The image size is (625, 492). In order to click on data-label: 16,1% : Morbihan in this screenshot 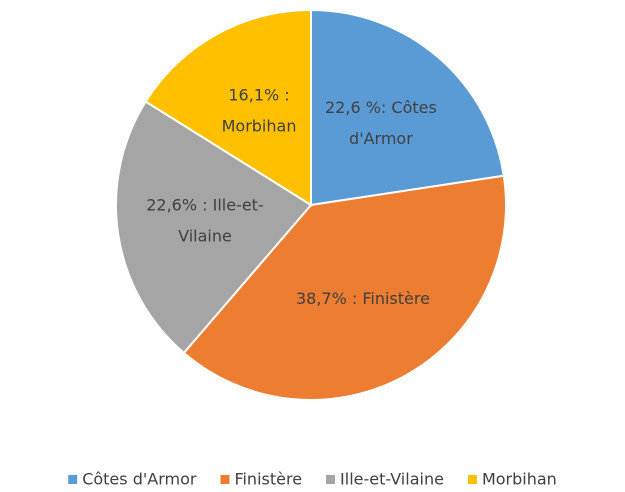, I will do `click(259, 110)`.